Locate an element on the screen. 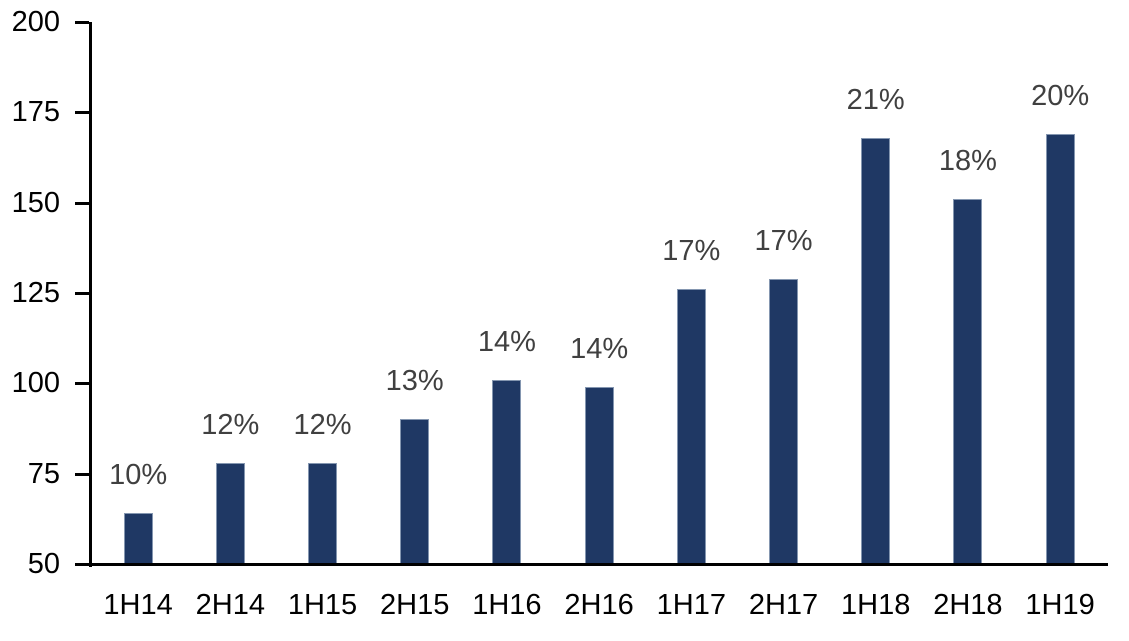 Image resolution: width=1129 pixels, height=641 pixels. x-tick-label: 1H14 is located at coordinates (138, 605).